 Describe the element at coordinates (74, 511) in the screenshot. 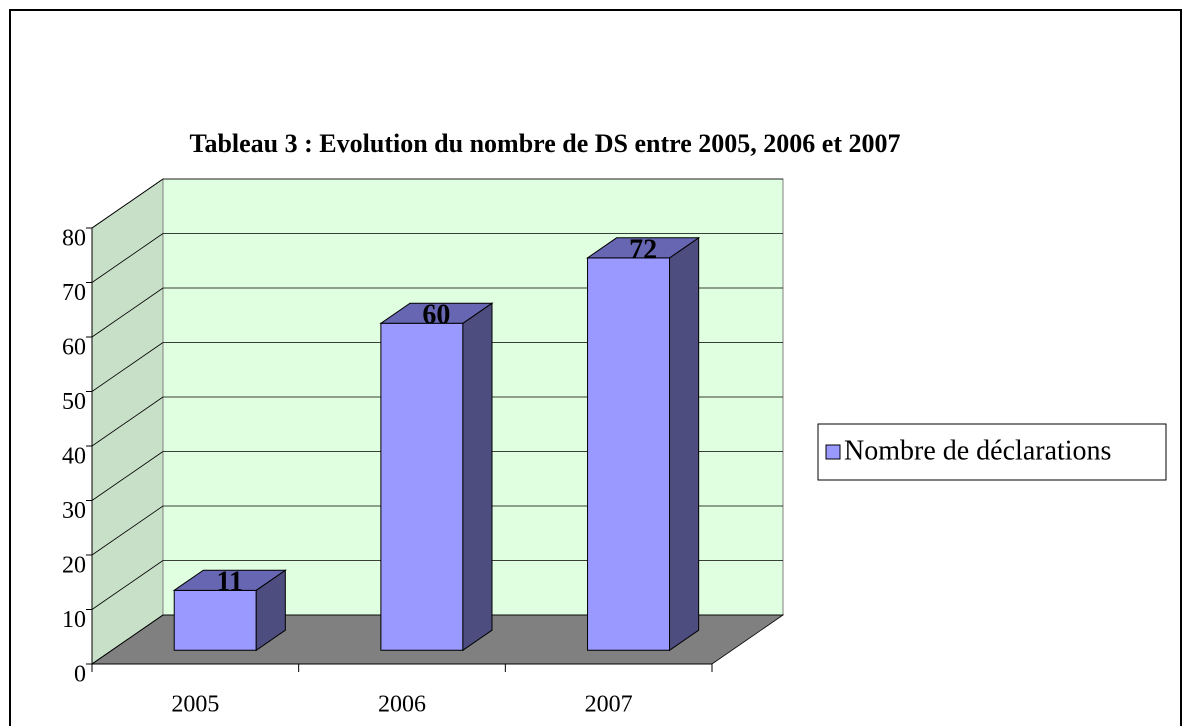

I see `y-tick-label: 30` at that location.